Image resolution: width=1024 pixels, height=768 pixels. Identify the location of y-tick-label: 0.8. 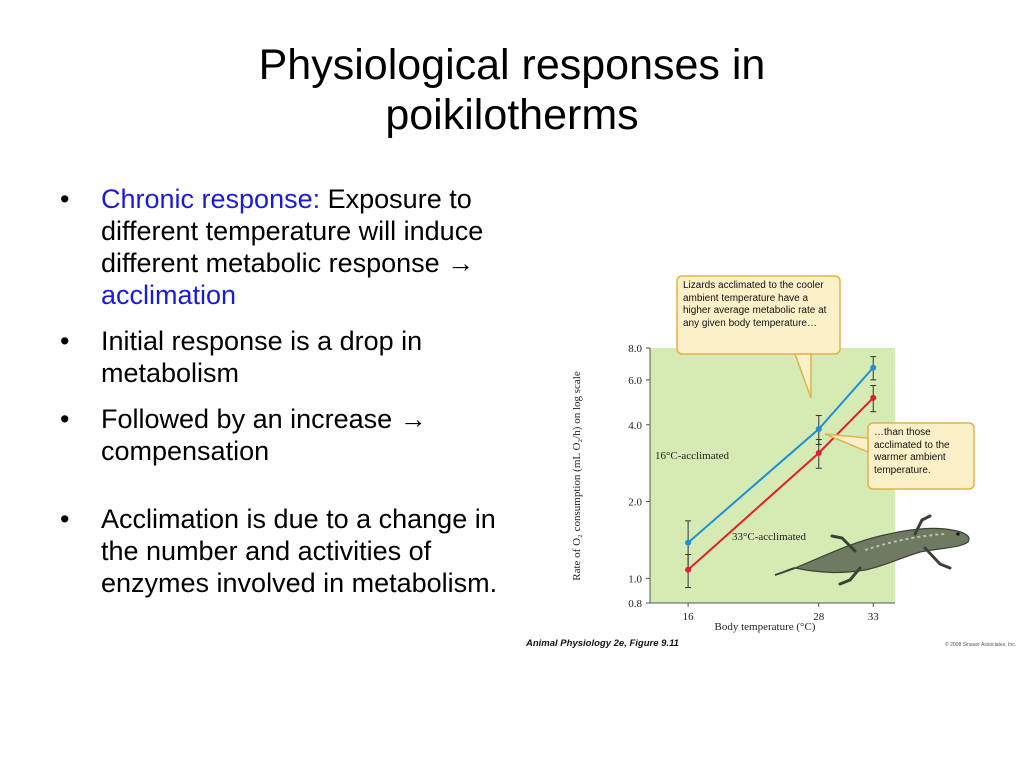
(635, 604).